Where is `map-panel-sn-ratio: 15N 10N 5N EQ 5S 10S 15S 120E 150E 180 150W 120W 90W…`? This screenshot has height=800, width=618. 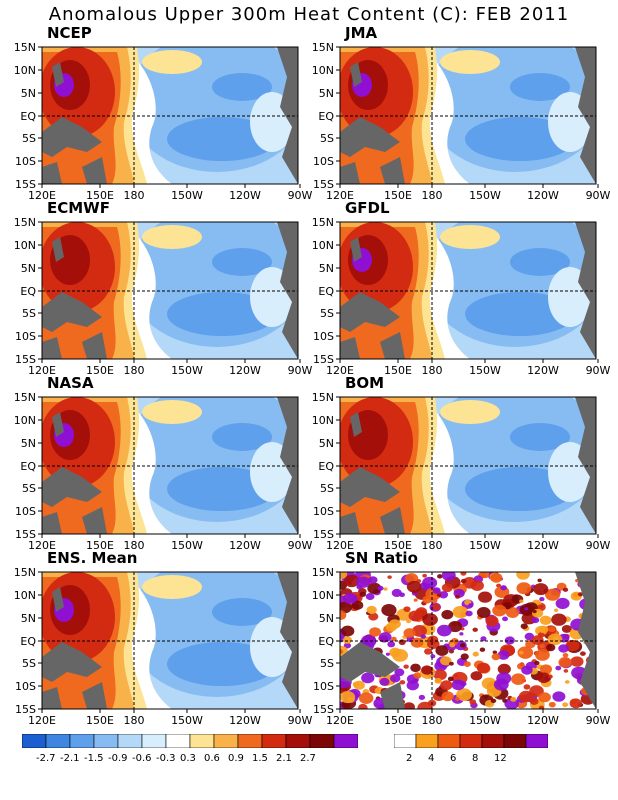
map-panel-sn-ratio: 15N 10N 5N EQ 5S 10S 15S 120E 150E 180 150W 120W 90W… is located at coordinates (458, 641).